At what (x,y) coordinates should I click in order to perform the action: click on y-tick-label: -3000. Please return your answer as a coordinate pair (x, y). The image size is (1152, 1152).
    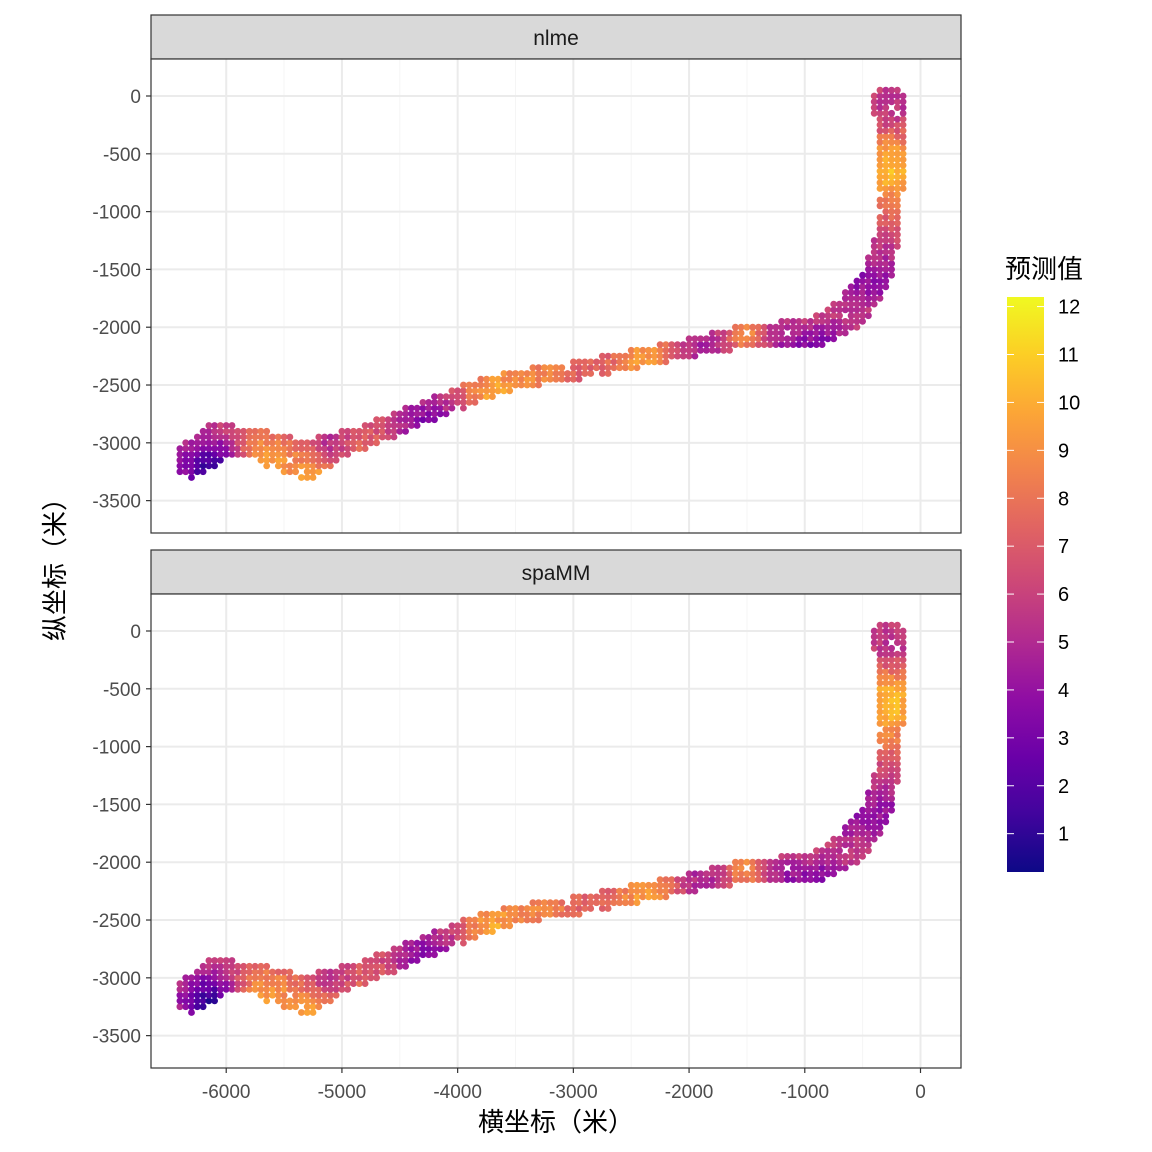
    Looking at the image, I should click on (116, 979).